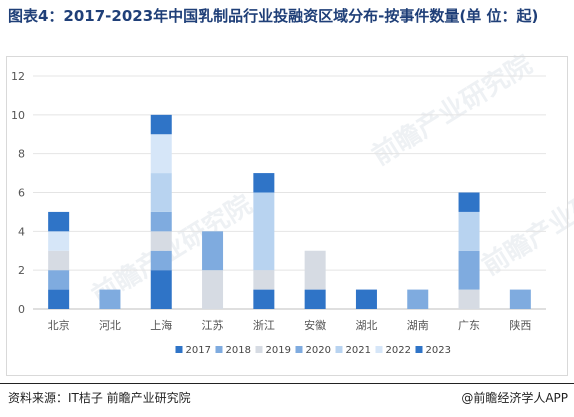  I want to click on x-tick-label: 安徽, so click(315, 325).